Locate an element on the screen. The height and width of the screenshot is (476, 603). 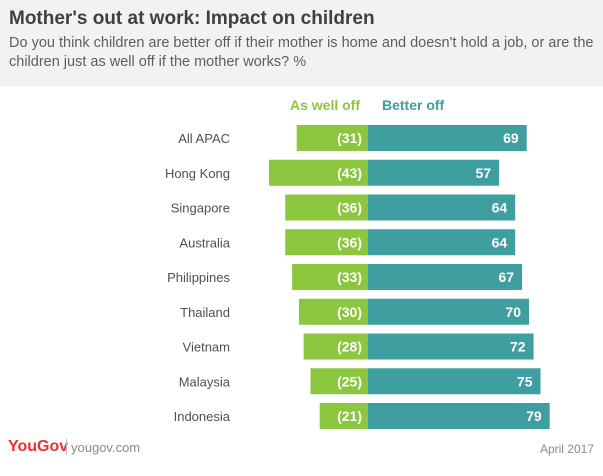
bar-as-well-off-hong-kong is located at coordinates (318, 172).